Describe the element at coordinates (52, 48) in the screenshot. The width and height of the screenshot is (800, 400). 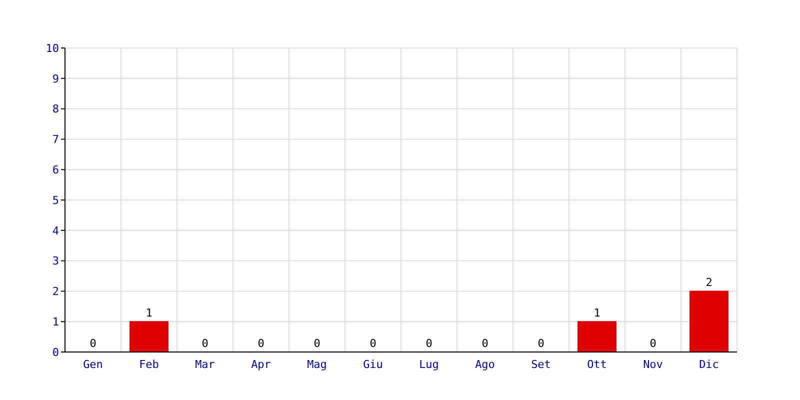
I see `y-tick-label: 10` at that location.